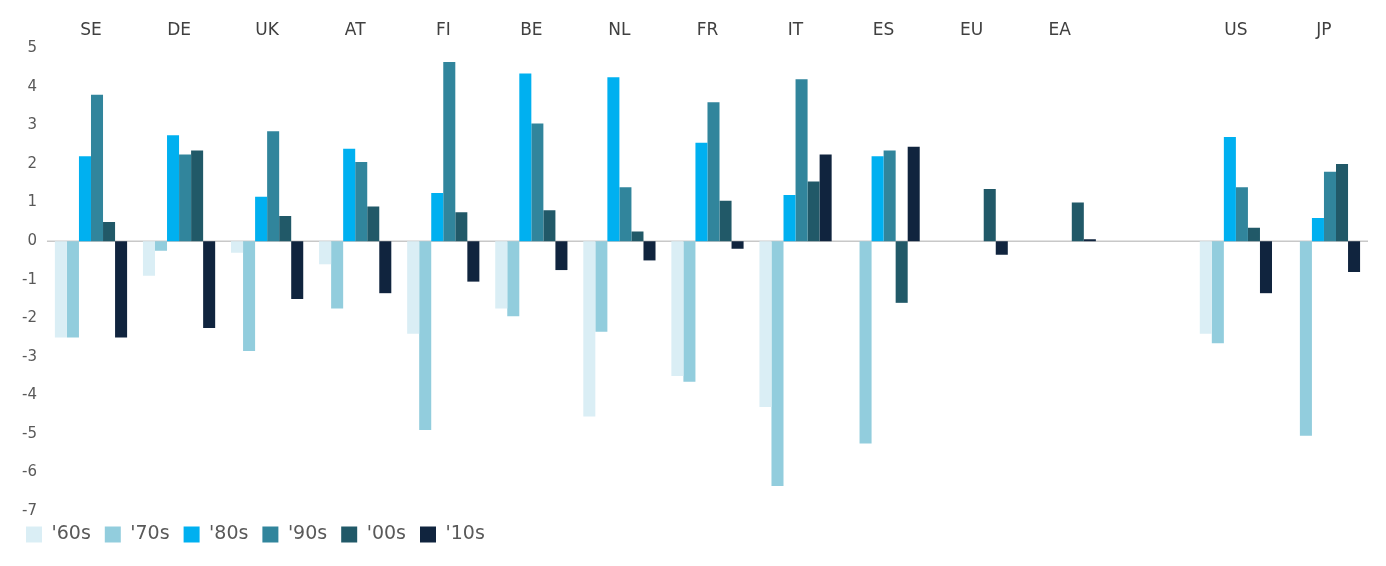  I want to click on y-tick-label: -1, so click(29, 278).